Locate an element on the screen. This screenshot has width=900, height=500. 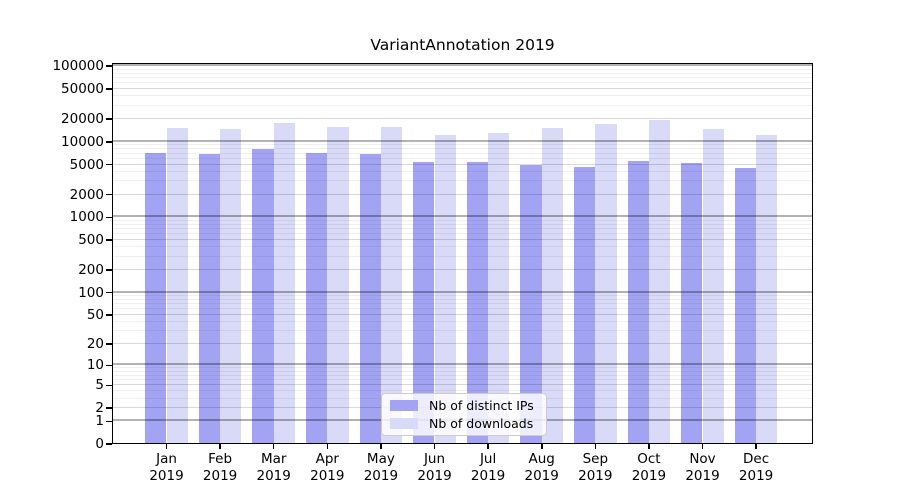
legend-row-distinct-ips: Nb of distinct IPs is located at coordinates (464, 405).